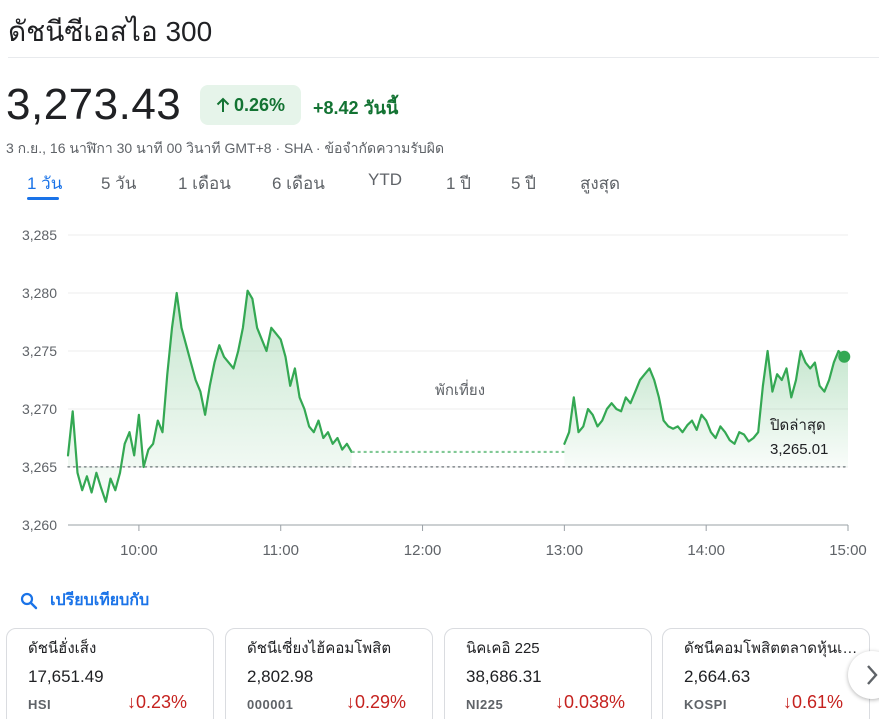 Image resolution: width=879 pixels, height=719 pixels. Describe the element at coordinates (157, 702) in the screenshot. I see `card-change: ↓0.23%` at that location.